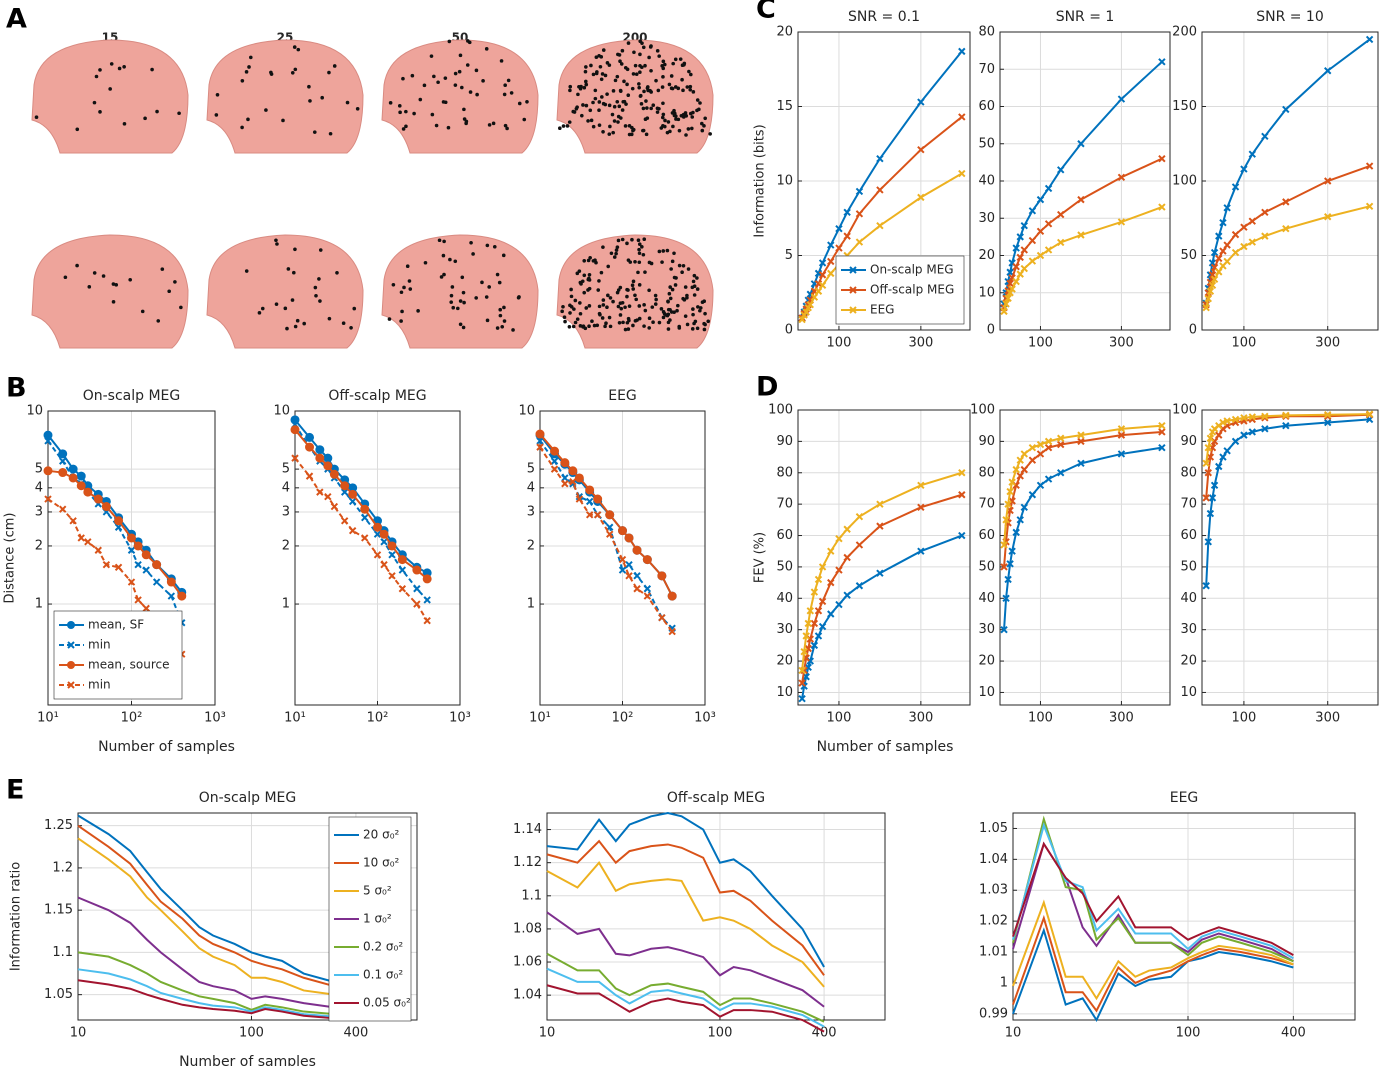 The width and height of the screenshot is (1397, 1066). I want to click on legend-label: 5 σ₀², so click(377, 891).